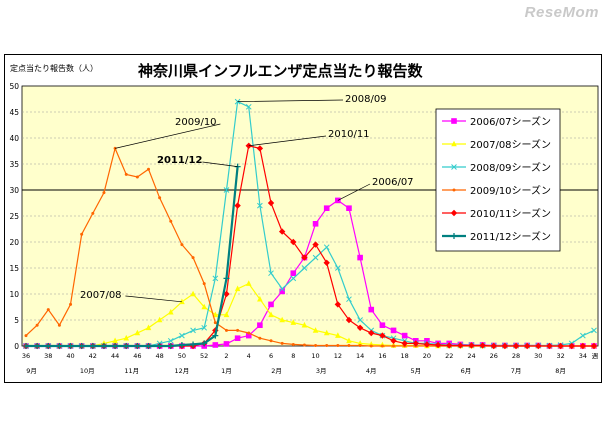 This screenshot has height=434, width=609. Describe the element at coordinates (168, 136) in the screenshot. I see `callout-leader` at that location.